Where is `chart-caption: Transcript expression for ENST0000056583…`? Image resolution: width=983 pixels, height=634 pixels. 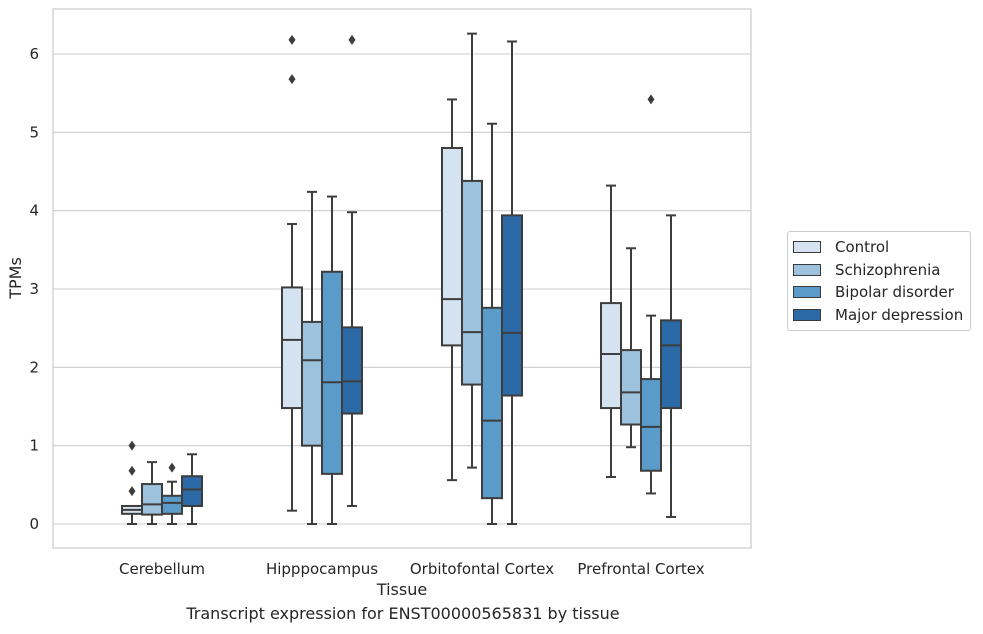
chart-caption: Transcript expression for ENST0000056583… is located at coordinates (403, 613).